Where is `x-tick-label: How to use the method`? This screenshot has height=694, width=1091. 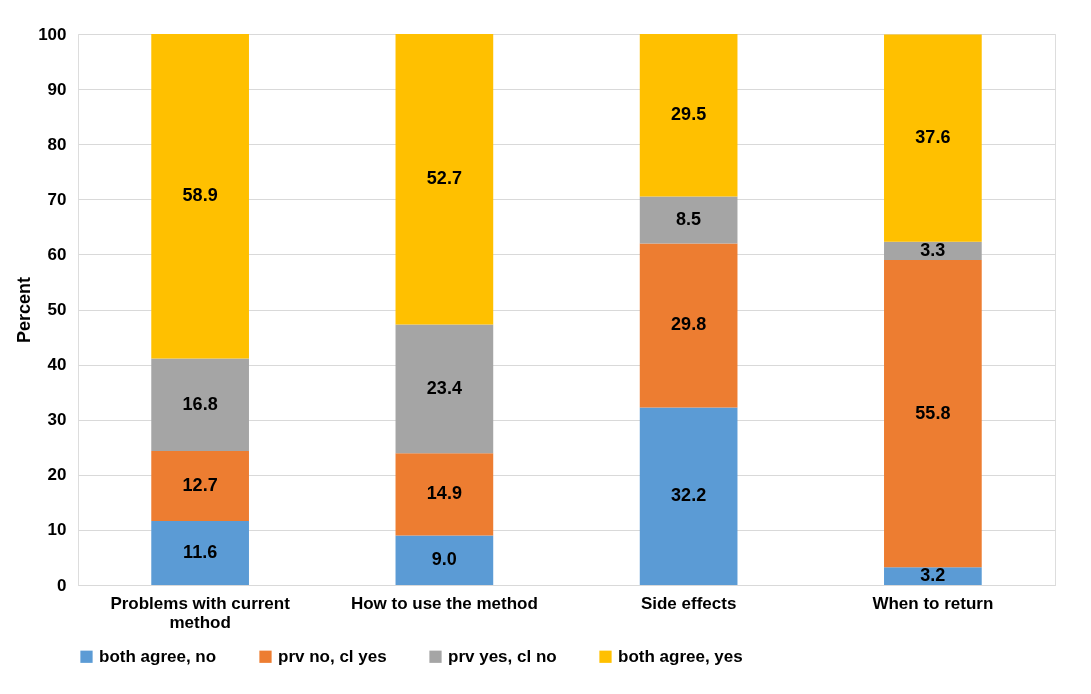 x-tick-label: How to use the method is located at coordinates (444, 603).